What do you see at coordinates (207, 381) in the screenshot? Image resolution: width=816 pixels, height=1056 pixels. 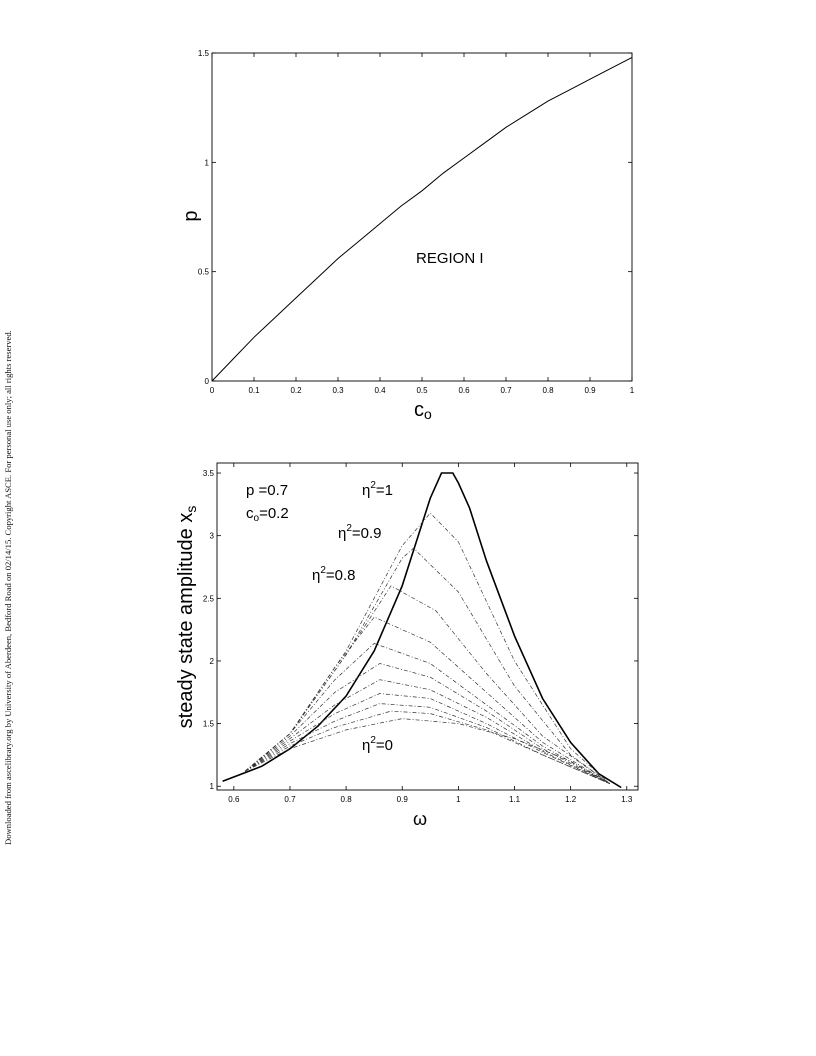 I see `y-tick-label: 0` at bounding box center [207, 381].